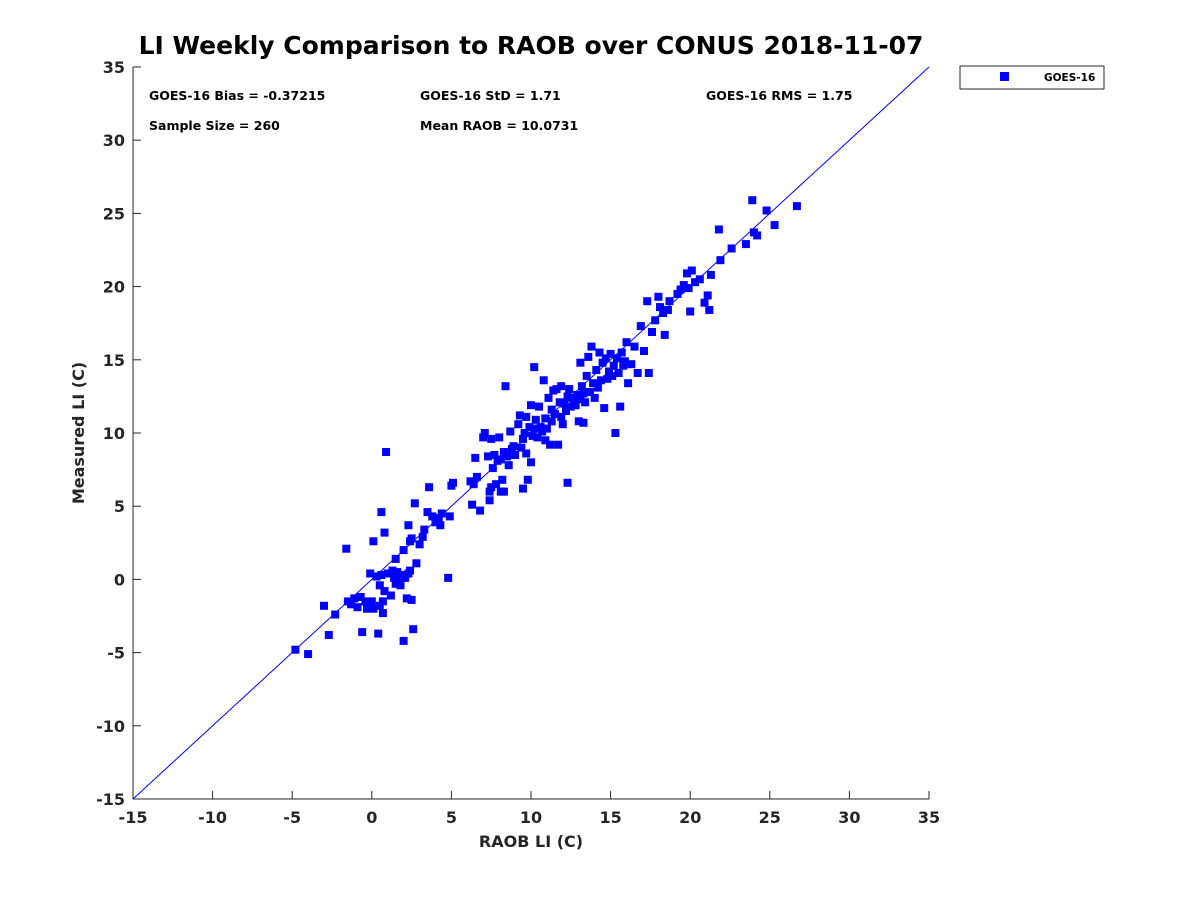  Describe the element at coordinates (114, 67) in the screenshot. I see `y-tick-label: 35` at that location.